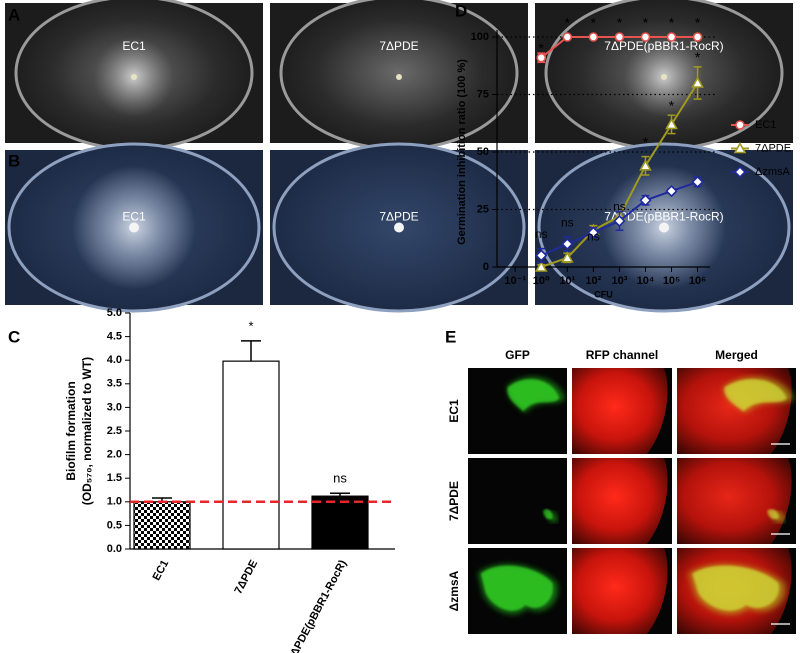  What do you see at coordinates (483, 94) in the screenshot?
I see `y-tick-label: 75` at bounding box center [483, 94].